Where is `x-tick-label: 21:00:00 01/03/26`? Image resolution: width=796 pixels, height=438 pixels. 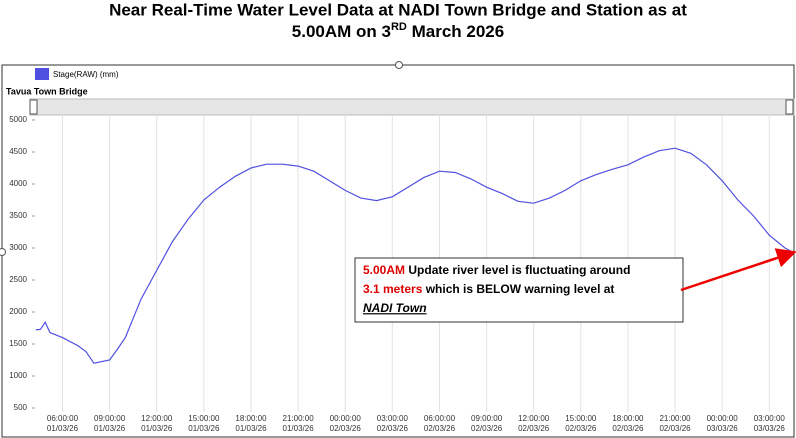
x-tick-label: 21:00:00 01/03/26 is located at coordinates (299, 423).